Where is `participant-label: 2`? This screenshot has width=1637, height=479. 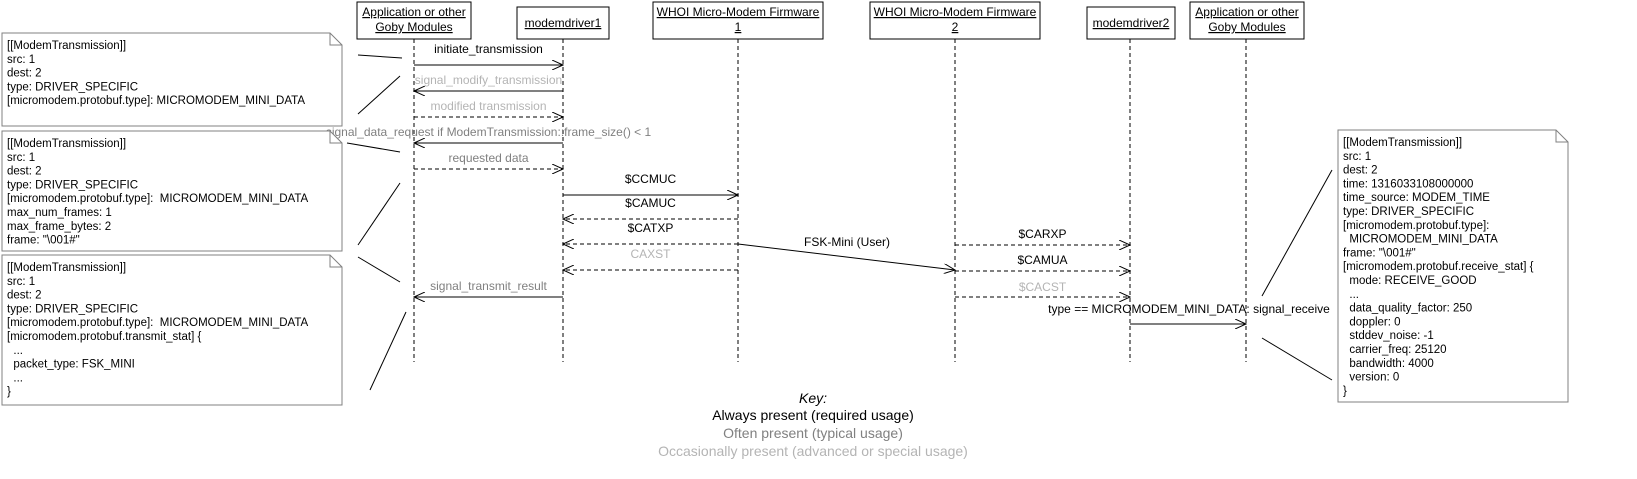
participant-label: 2 is located at coordinates (955, 27).